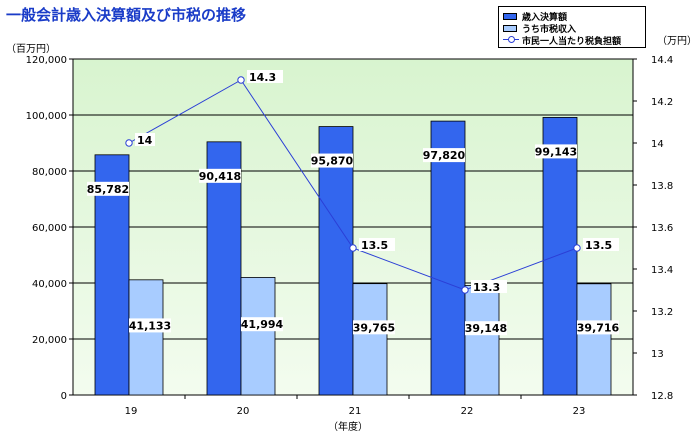  What do you see at coordinates (348, 425) in the screenshot?
I see `x-axis-title: （年度）` at bounding box center [348, 425].